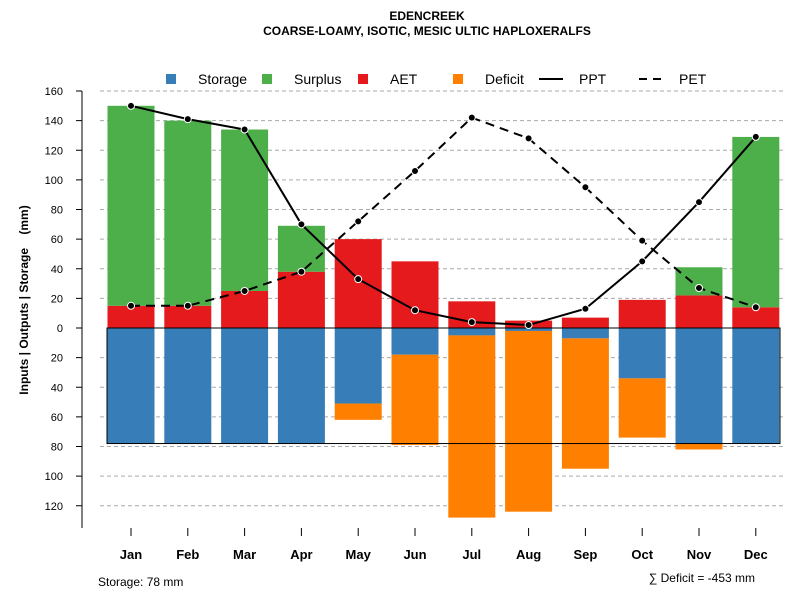 This screenshot has height=605, width=800. What do you see at coordinates (471, 554) in the screenshot?
I see `x-tick-label: Jul` at bounding box center [471, 554].